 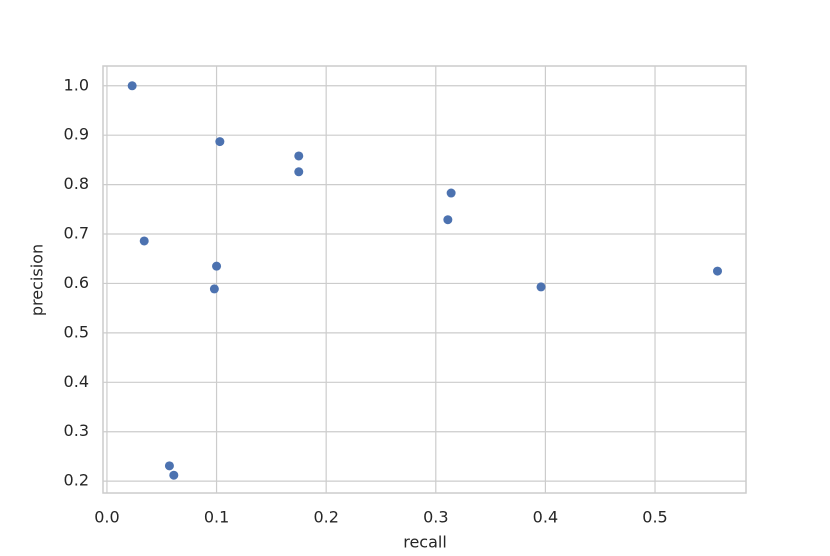 What do you see at coordinates (76, 282) in the screenshot?
I see `y-tick-label: 0.6` at bounding box center [76, 282].